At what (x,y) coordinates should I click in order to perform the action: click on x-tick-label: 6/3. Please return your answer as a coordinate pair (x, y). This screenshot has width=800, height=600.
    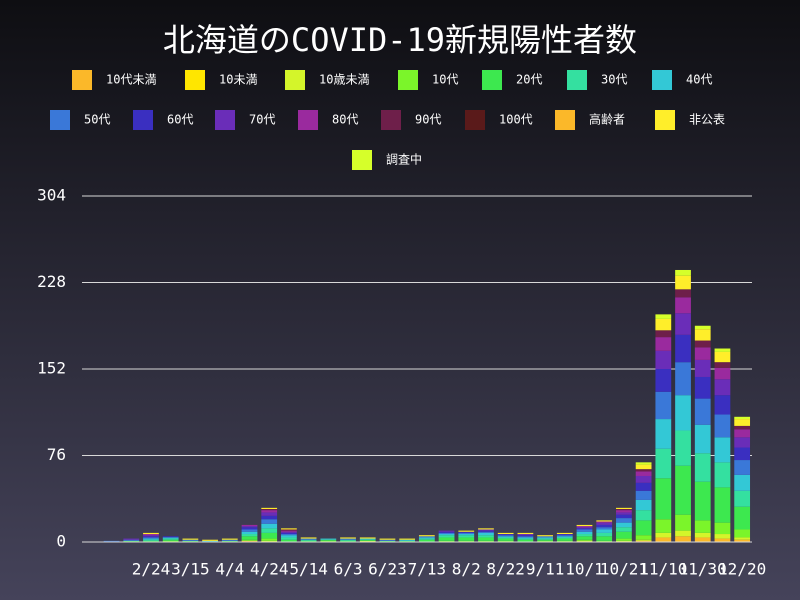
    Looking at the image, I should click on (348, 569).